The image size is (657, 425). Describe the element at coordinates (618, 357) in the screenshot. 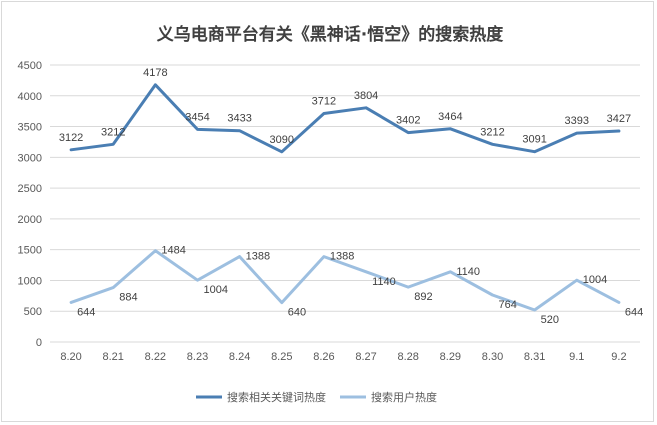

I see `x-tick-label: 9.2` at that location.